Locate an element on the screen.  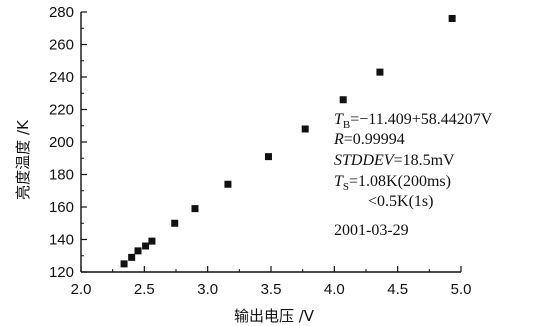
correlation-r: R=0.99994 is located at coordinates (369, 139).